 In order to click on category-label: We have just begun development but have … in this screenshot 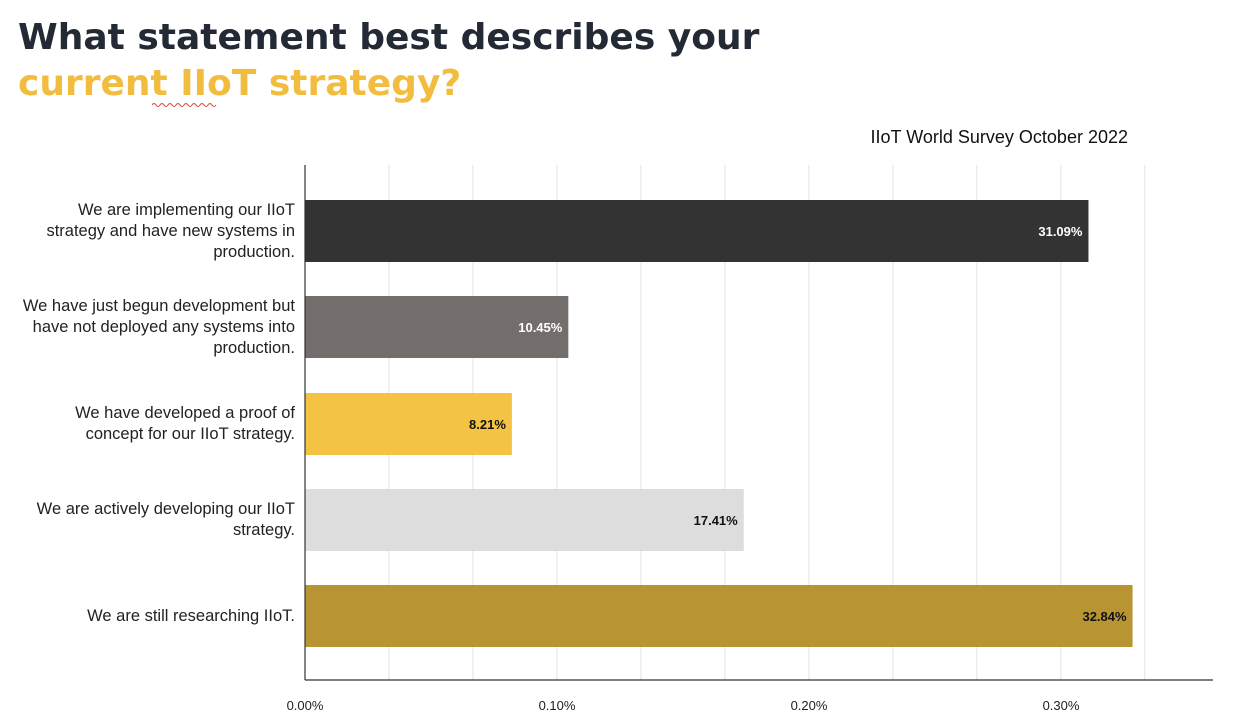, I will do `click(158, 326)`.